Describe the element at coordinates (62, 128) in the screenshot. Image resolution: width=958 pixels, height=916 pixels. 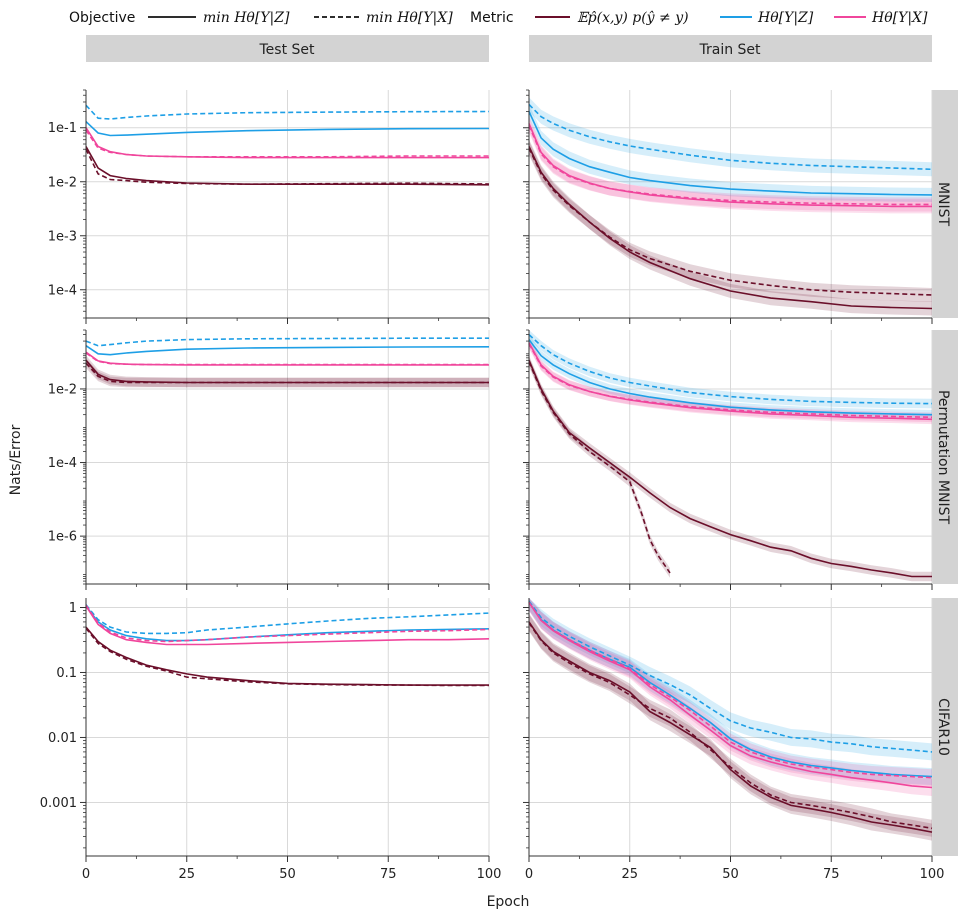
I see `y-tick-label: 1e-1` at that location.